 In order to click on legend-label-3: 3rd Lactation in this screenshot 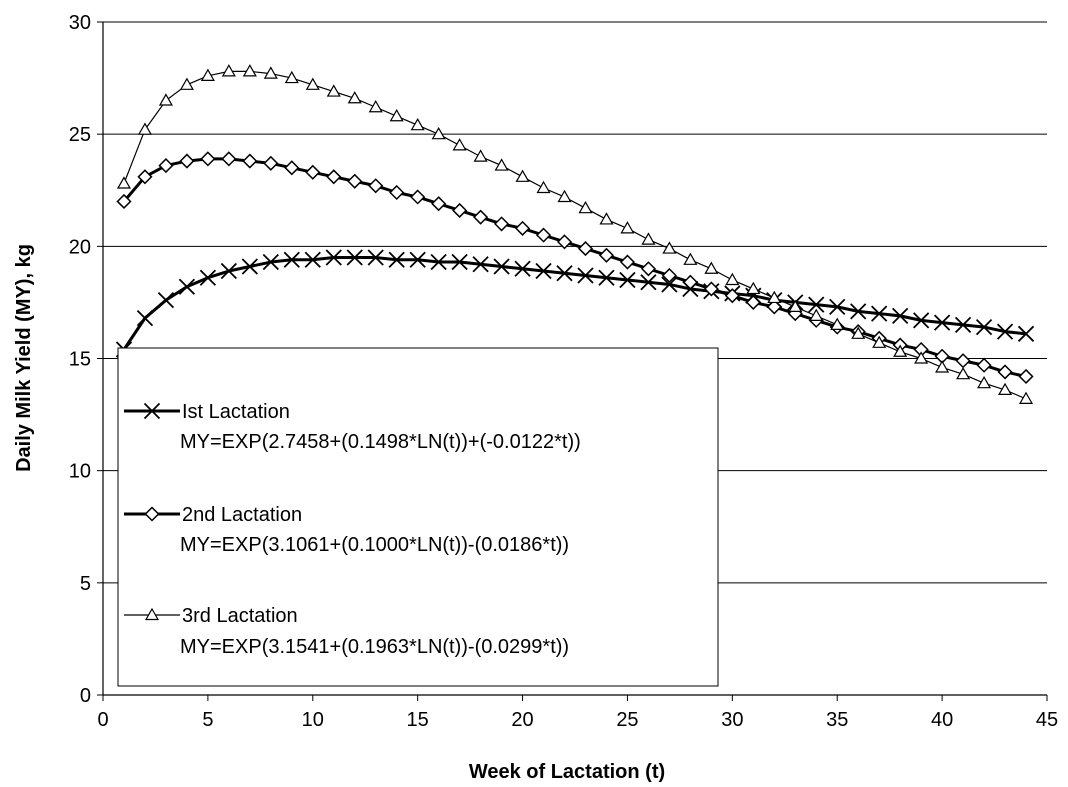, I will do `click(240, 616)`.